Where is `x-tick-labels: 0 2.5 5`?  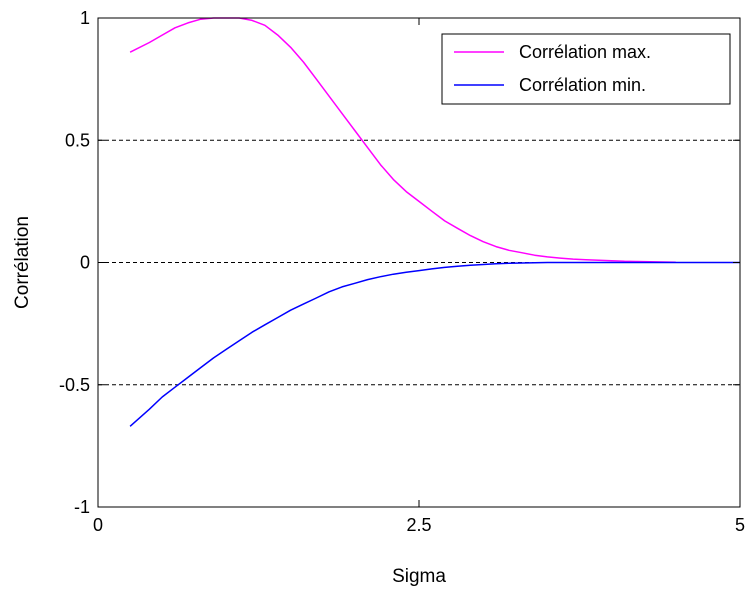 x-tick-labels: 0 2.5 5 is located at coordinates (419, 525).